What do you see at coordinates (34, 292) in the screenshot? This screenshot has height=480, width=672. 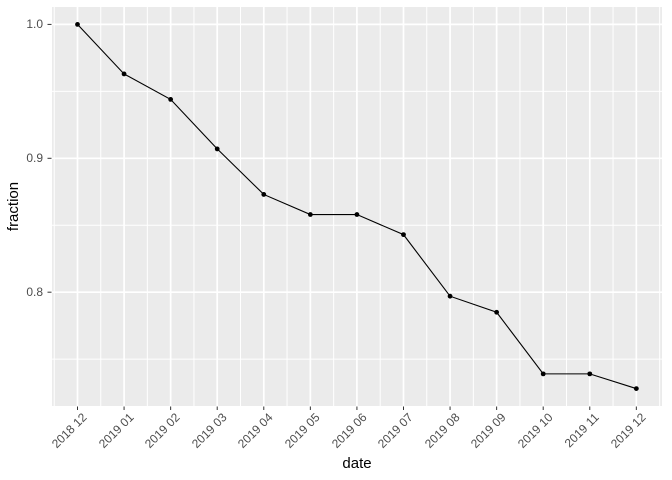 I see `y-tick-label: 0.8` at bounding box center [34, 292].